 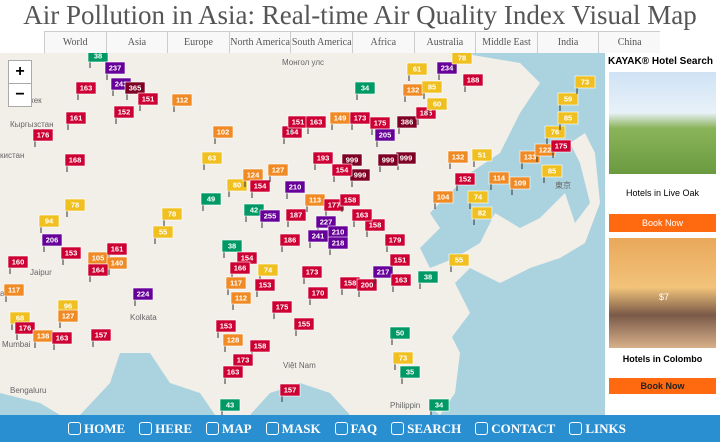 I want to click on tab: Asia, so click(x=136, y=42).